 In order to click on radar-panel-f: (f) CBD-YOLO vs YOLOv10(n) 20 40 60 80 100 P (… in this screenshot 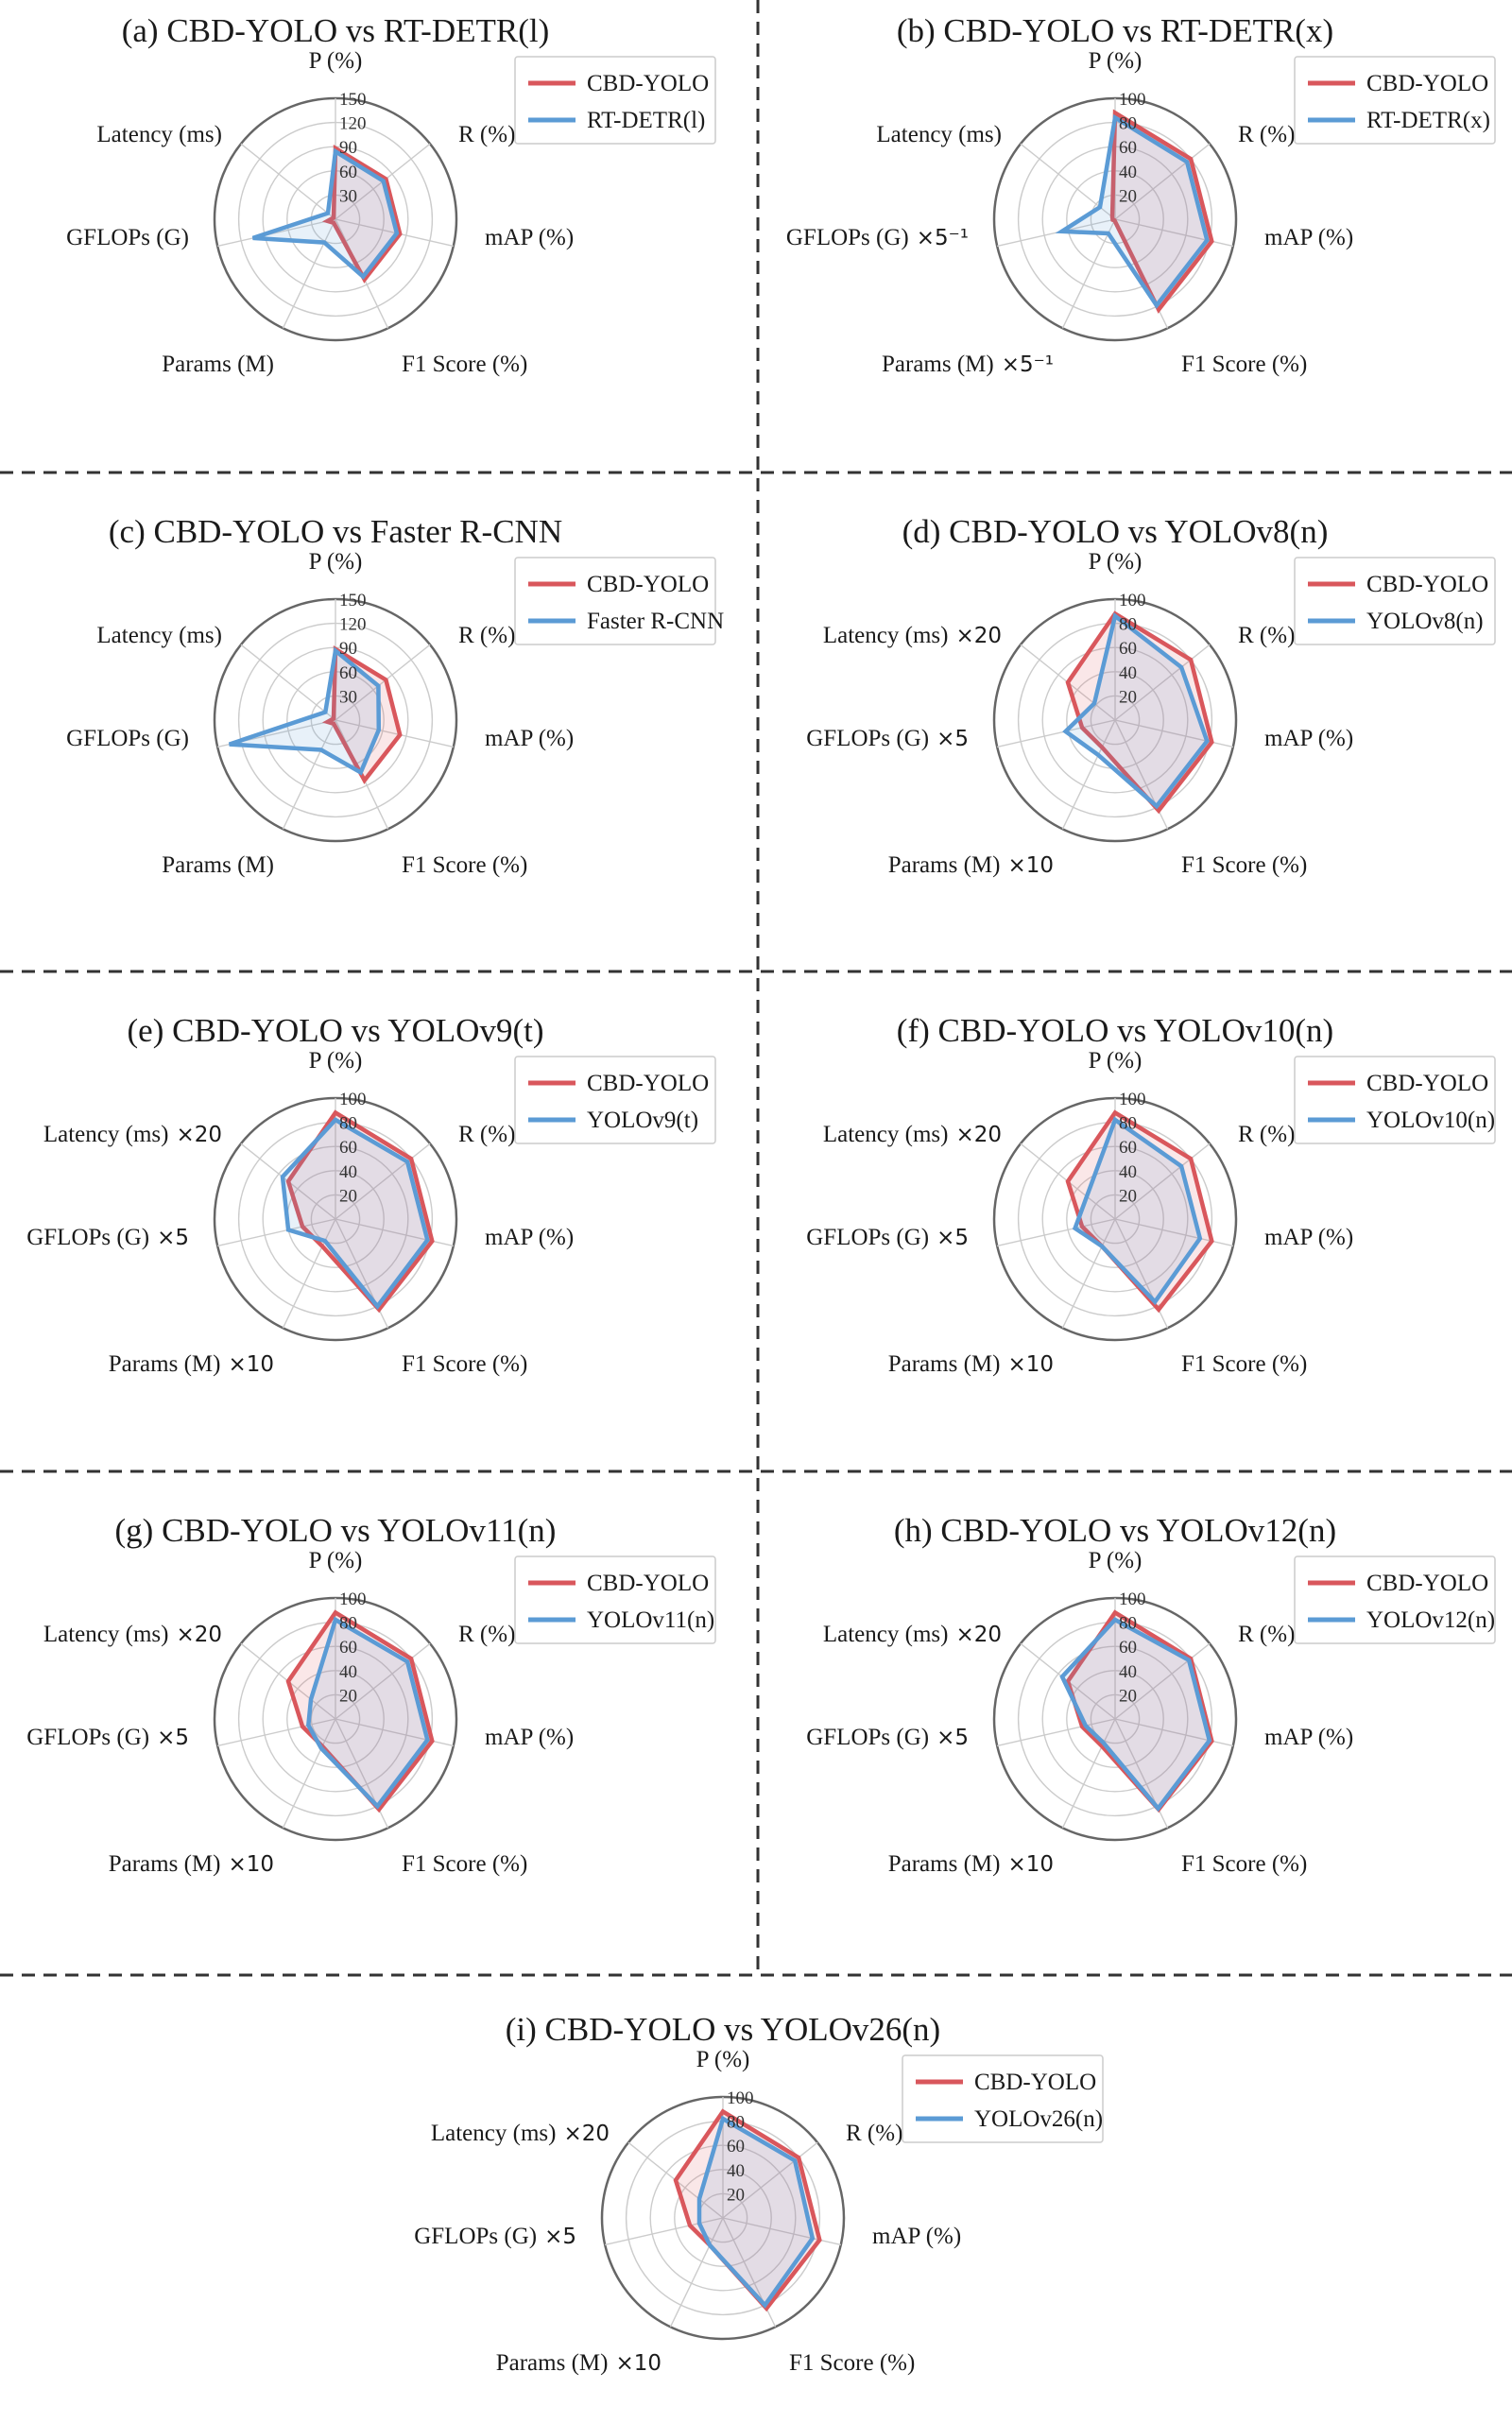, I will do `click(1151, 1194)`.